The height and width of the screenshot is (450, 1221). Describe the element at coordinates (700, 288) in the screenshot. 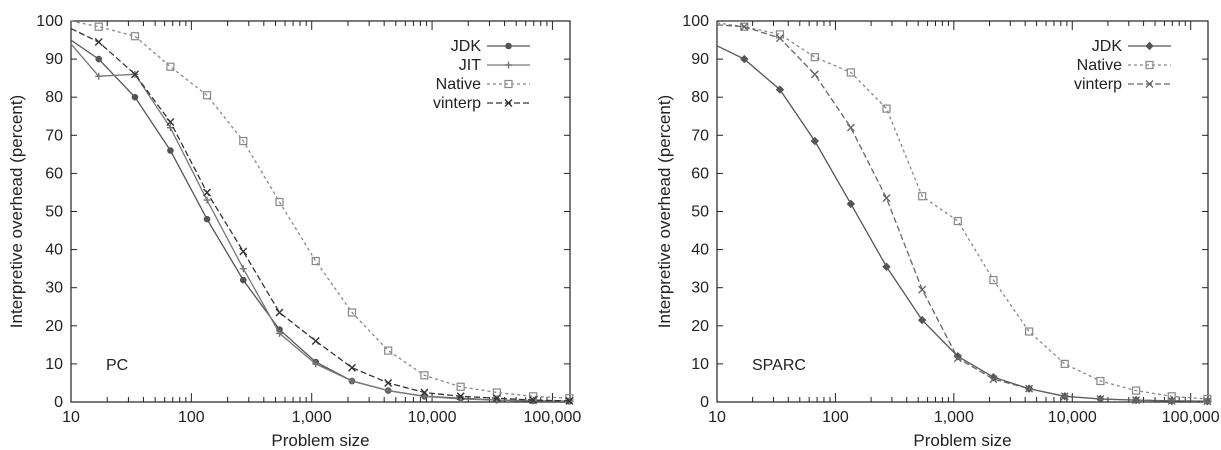

I see `y-tick-label: 30` at that location.